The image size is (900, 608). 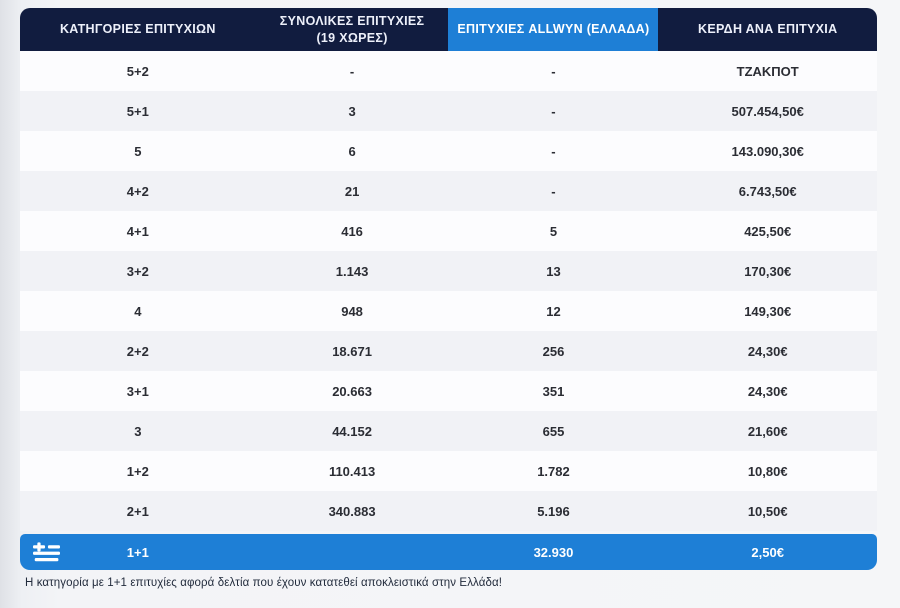 What do you see at coordinates (352, 21) in the screenshot?
I see `column-header-total-wins-line1: ΣΥΝΟΛΙΚΕΣ ΕΠΙΤΥΧΙΕΣ` at bounding box center [352, 21].